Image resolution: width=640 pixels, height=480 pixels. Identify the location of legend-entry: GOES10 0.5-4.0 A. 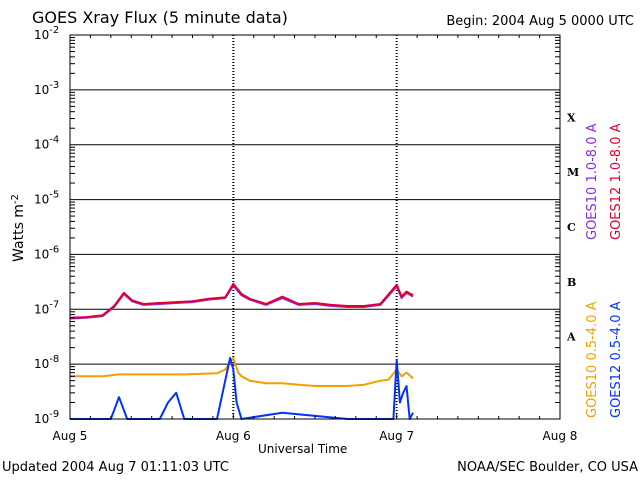
(592, 359).